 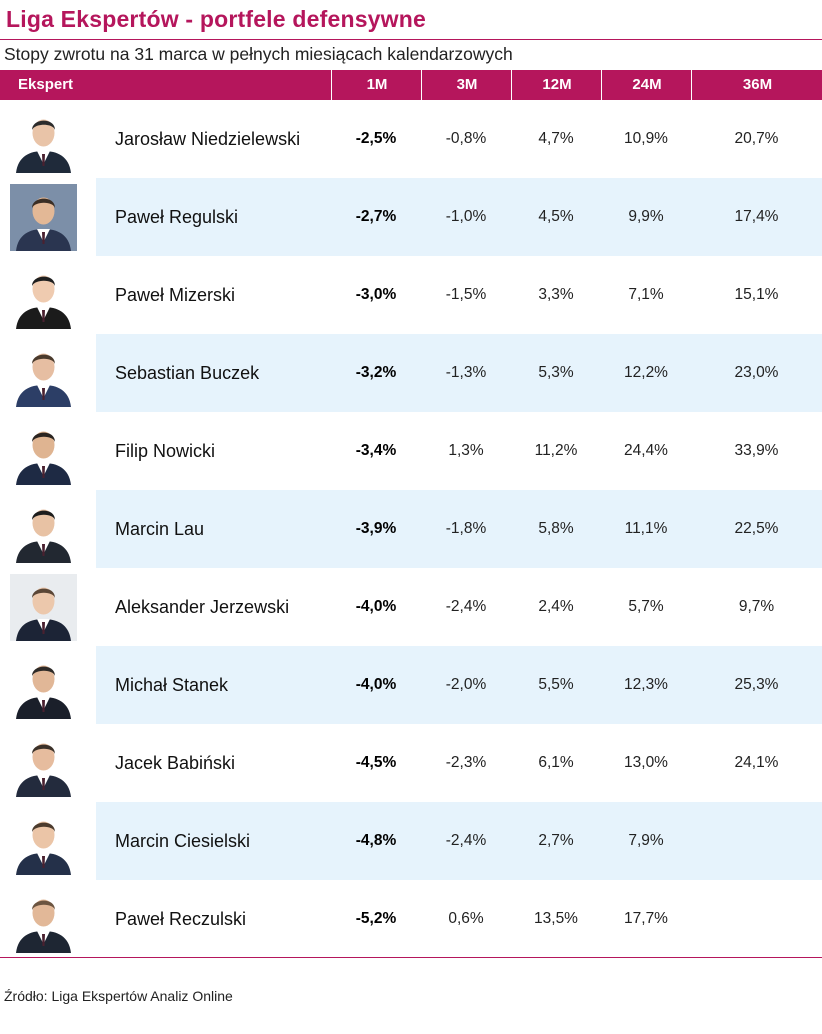 I want to click on return-12m-cell: 13,5%, so click(x=556, y=918).